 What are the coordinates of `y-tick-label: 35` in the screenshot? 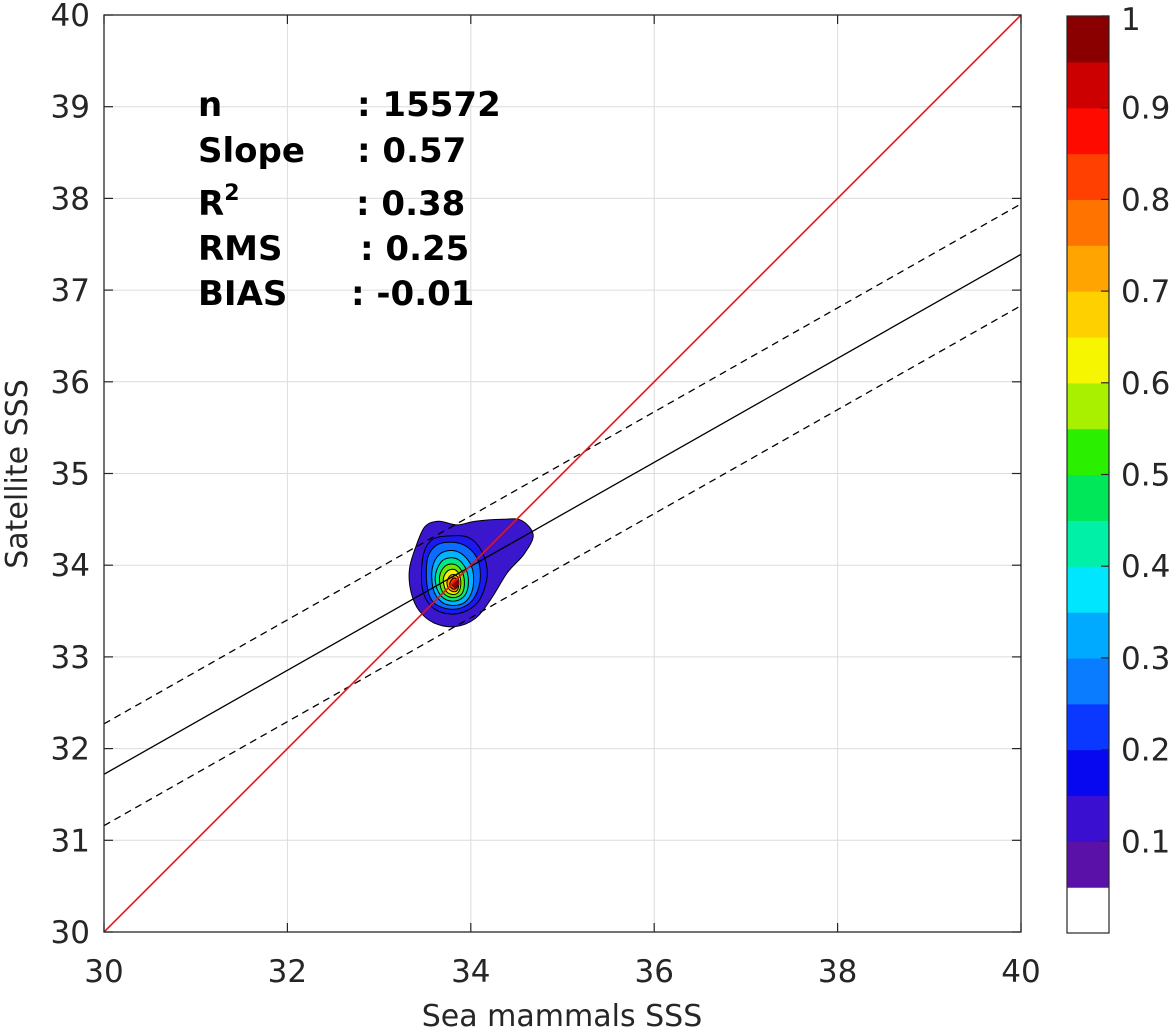 It's located at (70, 475).